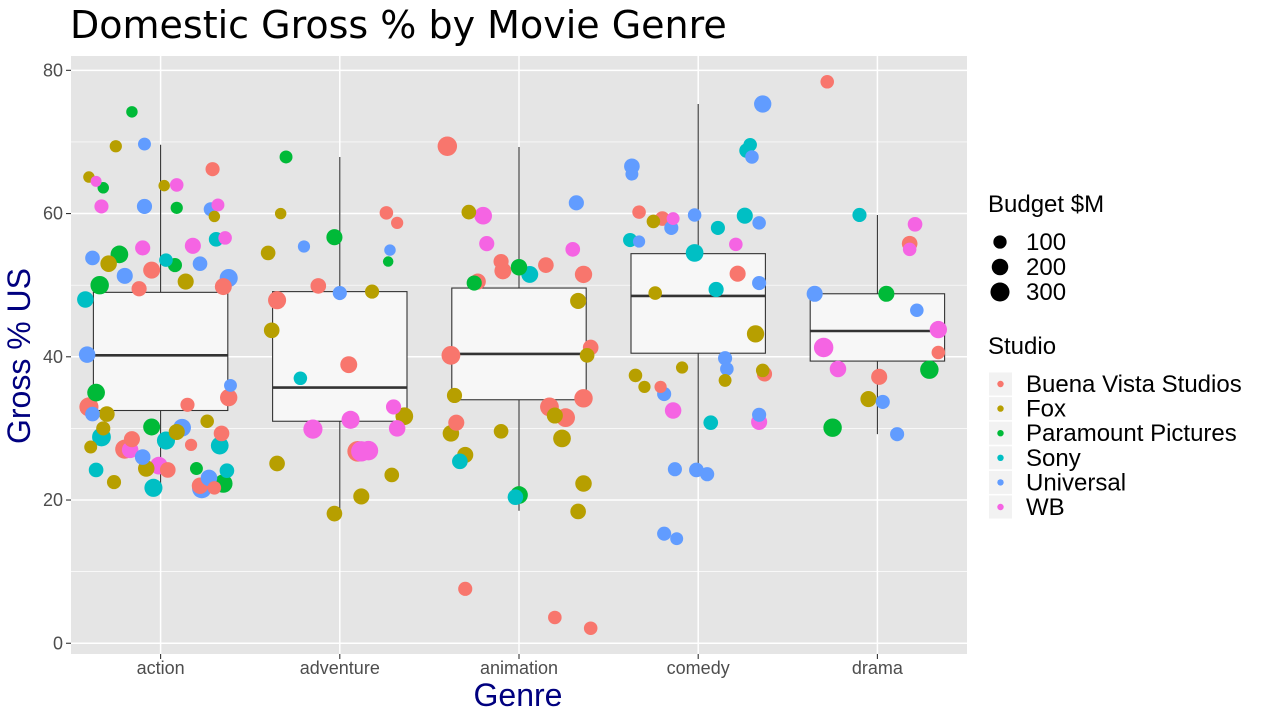 This screenshot has height=720, width=1280. Describe the element at coordinates (398, 25) in the screenshot. I see `chart-title: Domestic Gross % by Movie Genre` at that location.